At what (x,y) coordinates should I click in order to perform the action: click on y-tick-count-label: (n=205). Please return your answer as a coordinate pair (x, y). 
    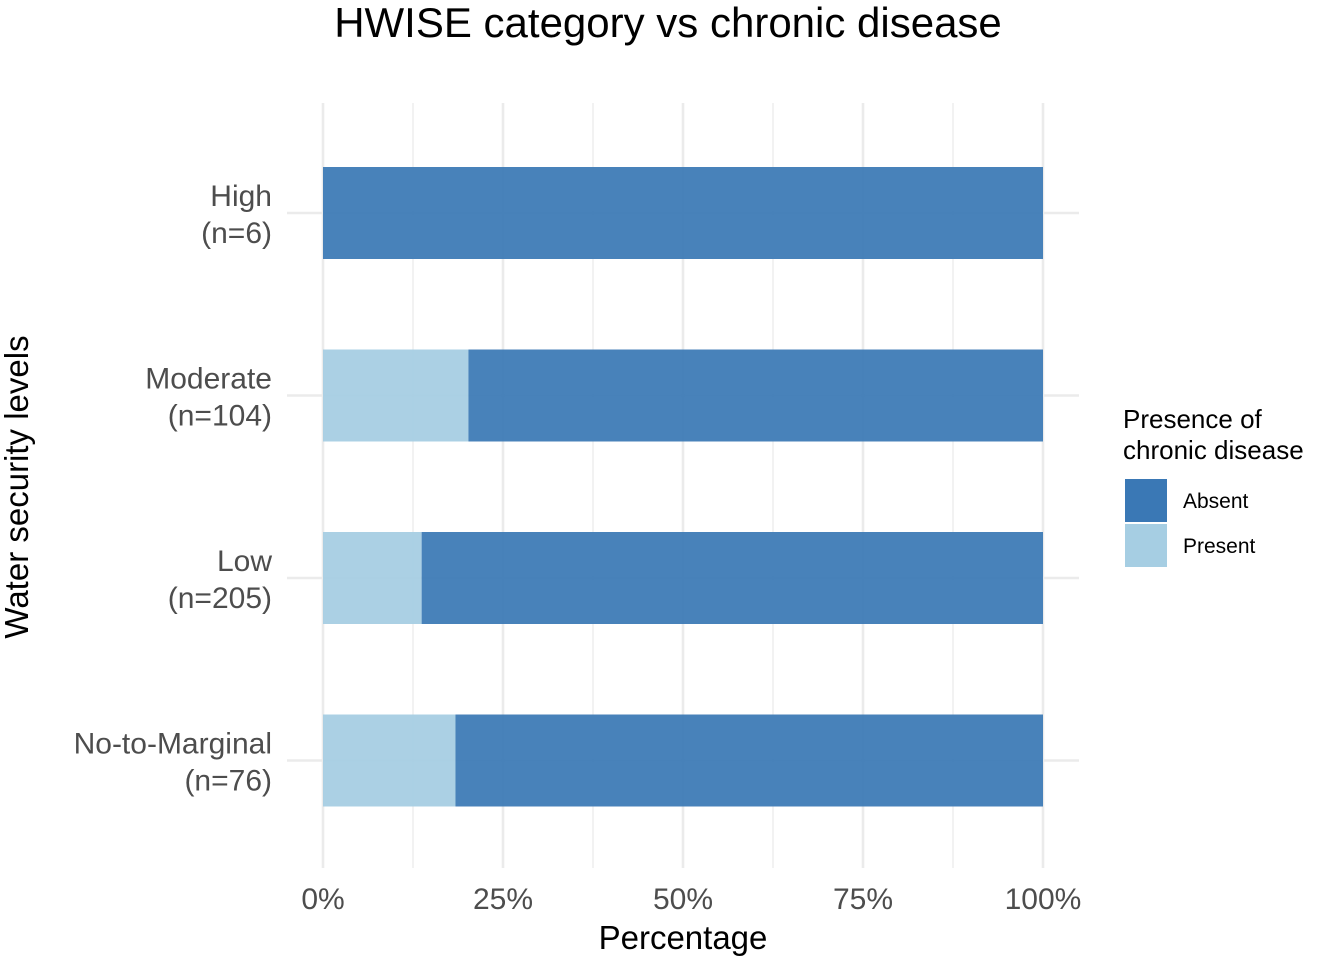
    Looking at the image, I should click on (220, 598).